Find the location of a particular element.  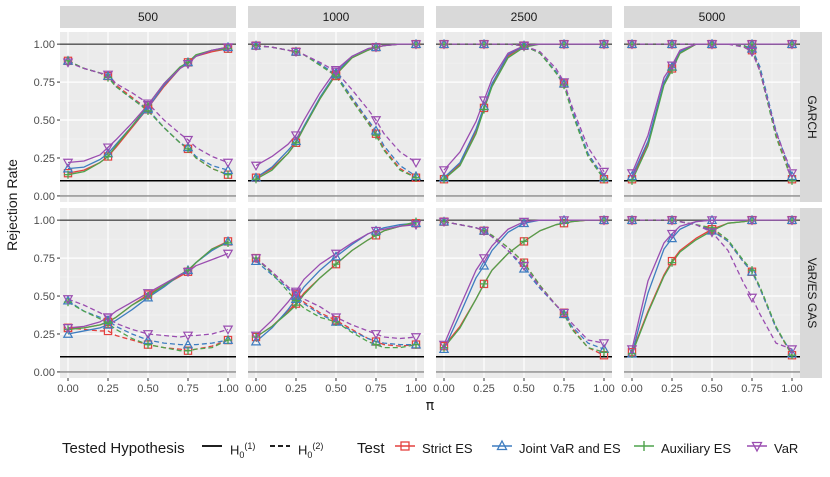

panel-var-es-gas-2500: 0.00 0.25 0.50 0.75 1.00 is located at coordinates (524, 301).